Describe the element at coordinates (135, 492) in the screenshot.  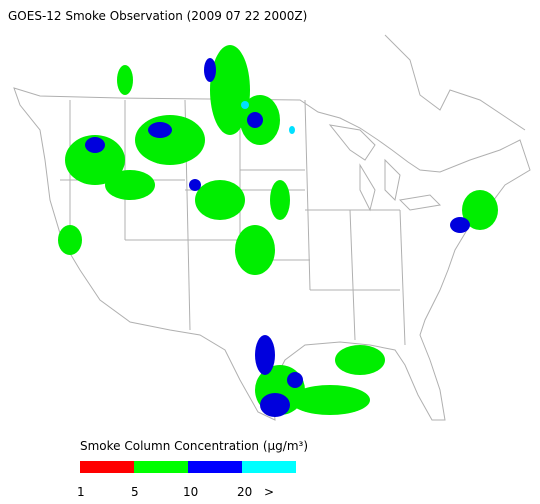
I see `colorbar-label: 5` at that location.